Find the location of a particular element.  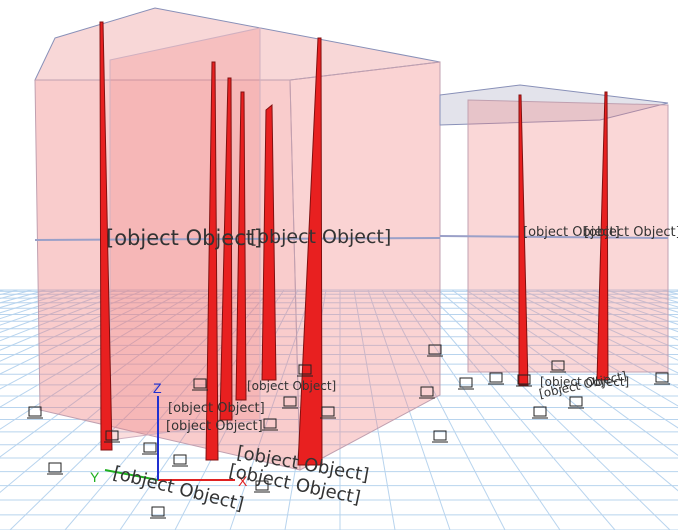

floor-edge is located at coordinates (554, 237).